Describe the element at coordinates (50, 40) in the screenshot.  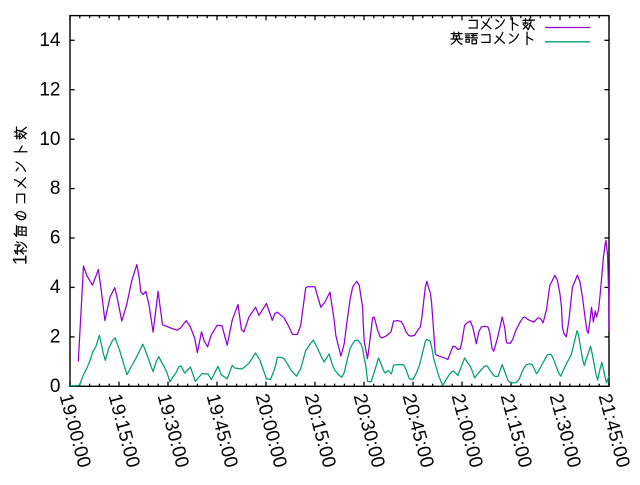
I see `svg-text: 14` at that location.